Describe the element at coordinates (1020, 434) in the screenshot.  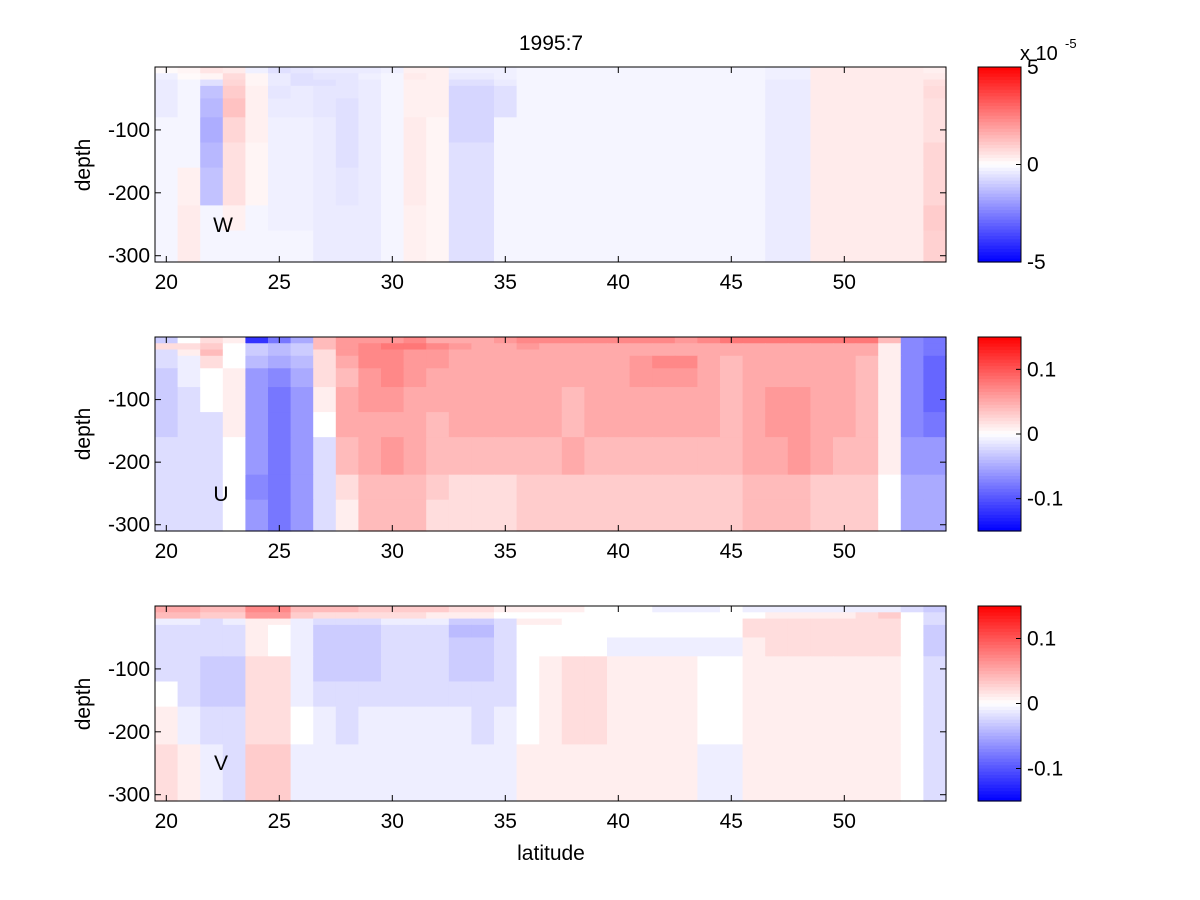
I see `colorbar-u: -0.1 0 0.1` at that location.